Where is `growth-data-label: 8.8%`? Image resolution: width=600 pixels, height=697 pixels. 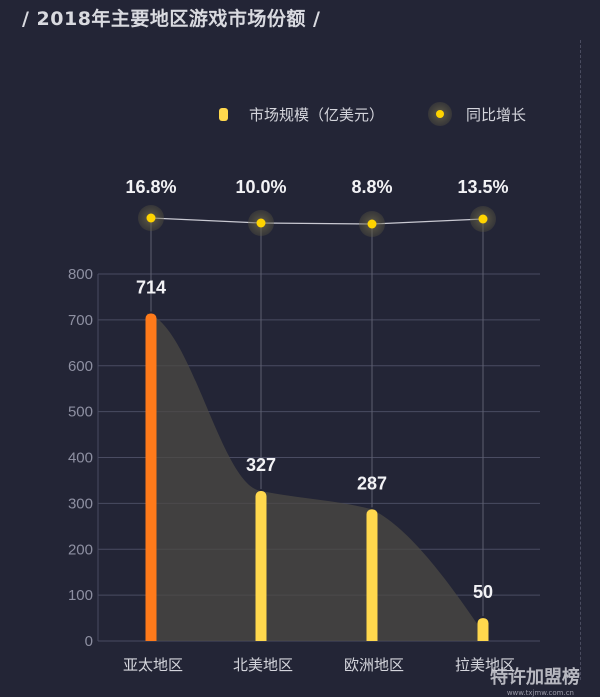 growth-data-label: 8.8% is located at coordinates (371, 187).